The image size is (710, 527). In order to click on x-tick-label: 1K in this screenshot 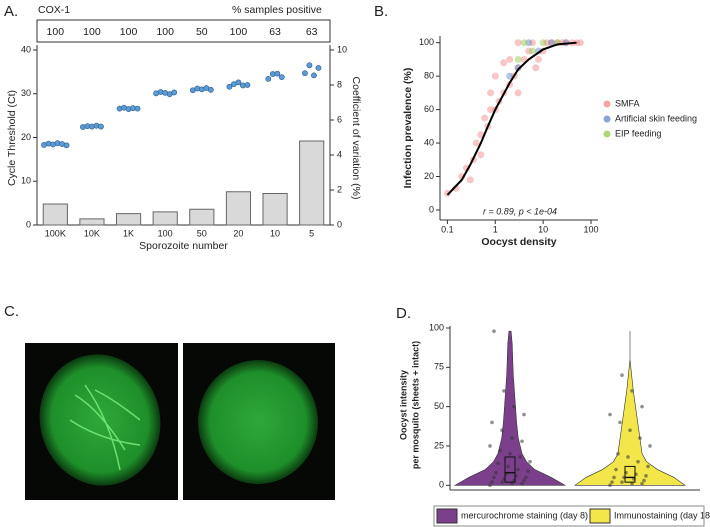, I will do `click(128, 233)`.